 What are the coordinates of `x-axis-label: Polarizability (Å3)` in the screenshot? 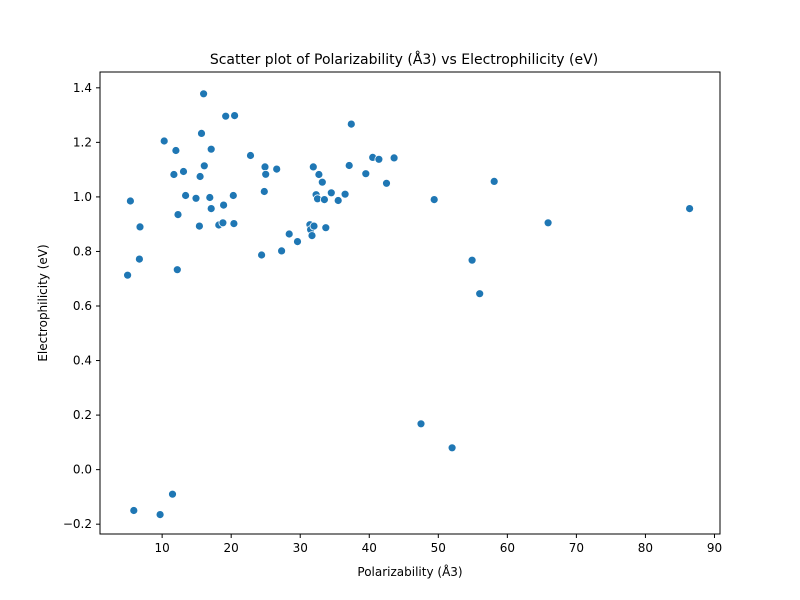 It's located at (409, 571).